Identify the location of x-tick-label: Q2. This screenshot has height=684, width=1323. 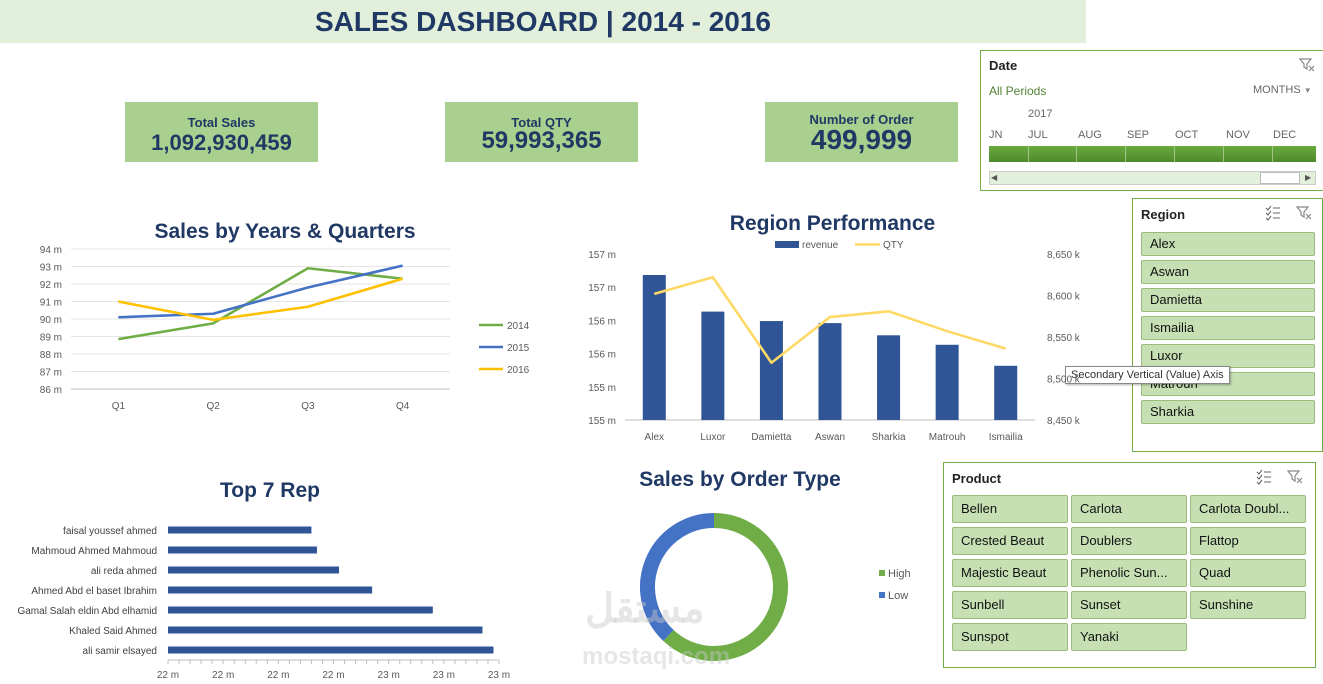
(213, 406).